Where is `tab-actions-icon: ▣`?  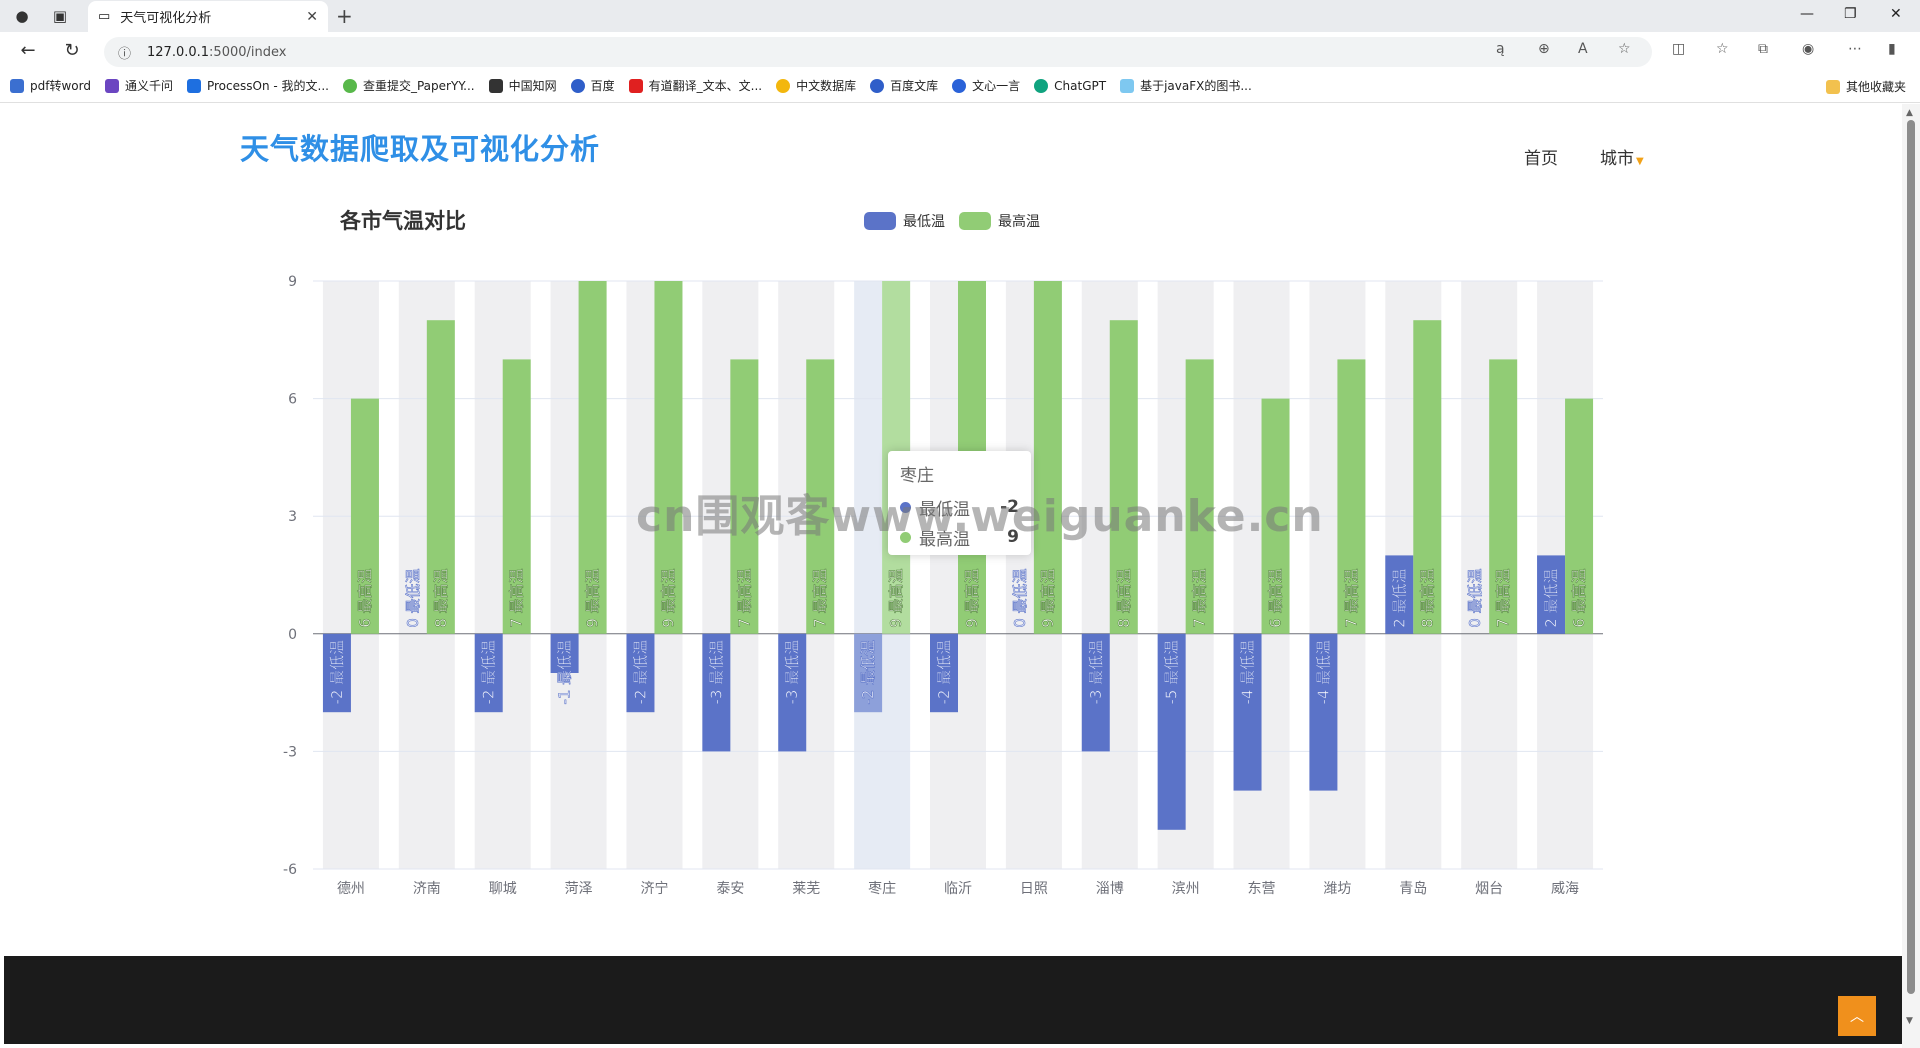
tab-actions-icon: ▣ is located at coordinates (60, 16).